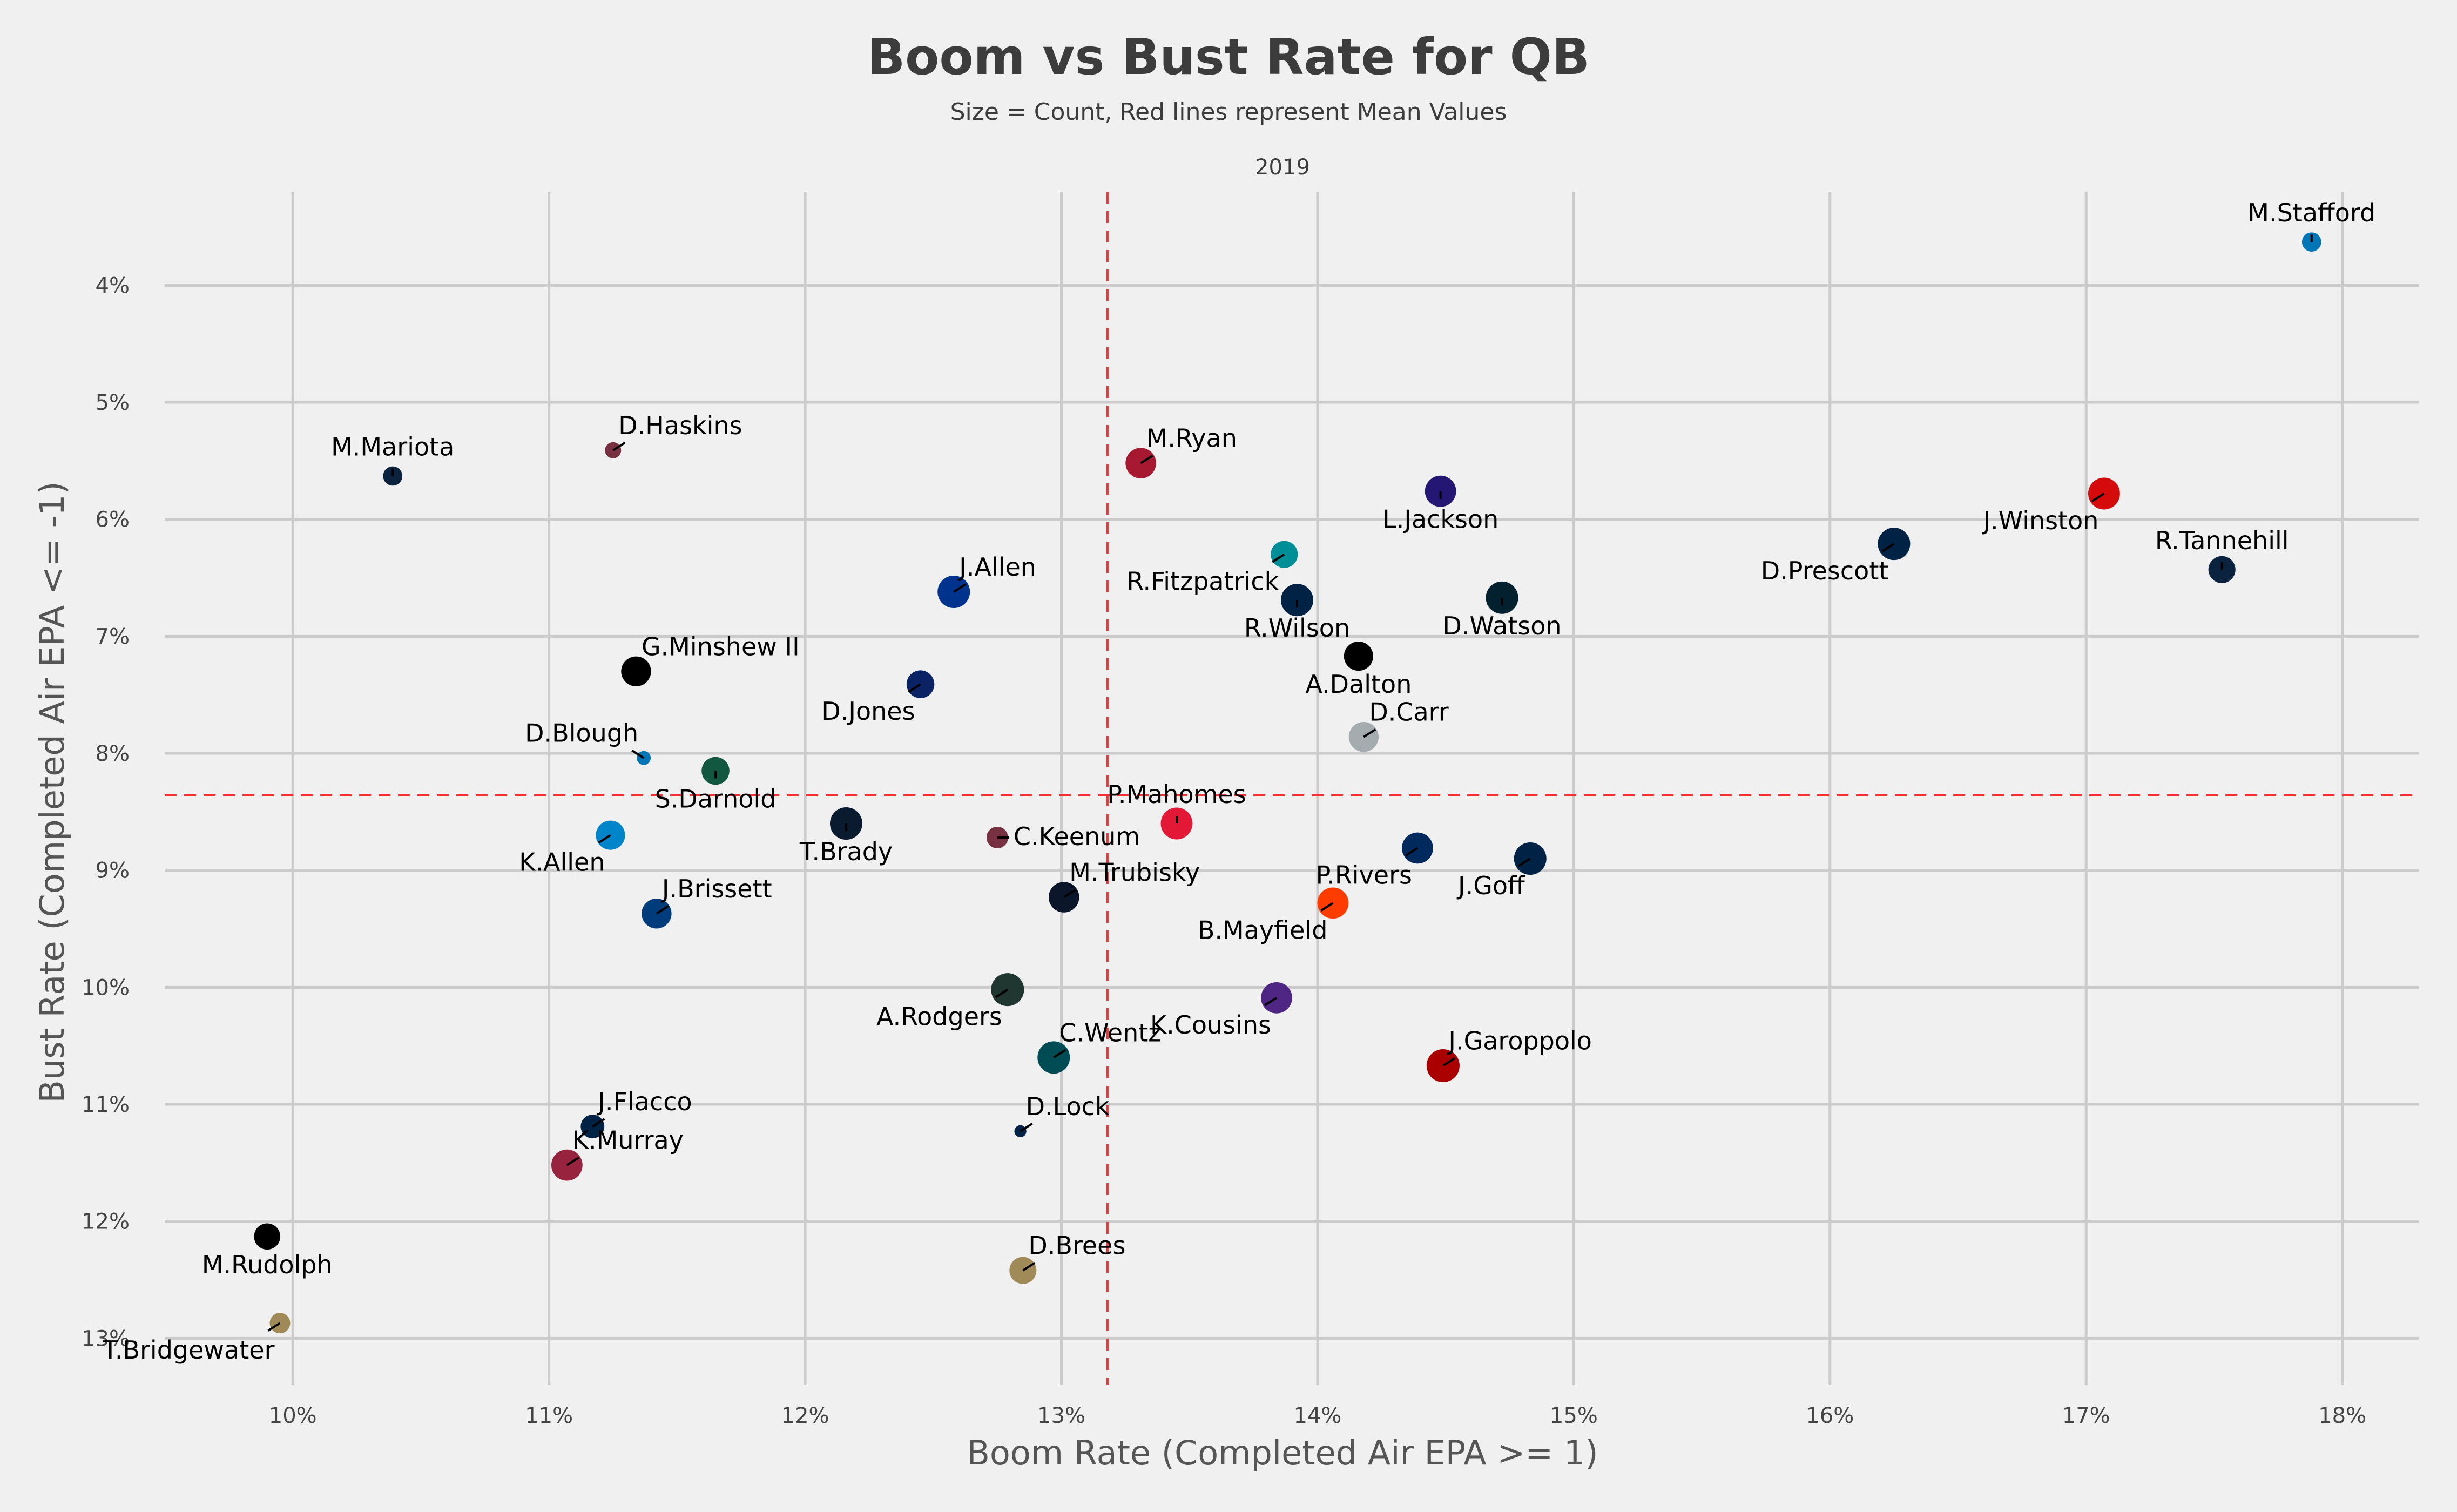  What do you see at coordinates (106, 1222) in the screenshot?
I see `y-tick-label: 12%` at bounding box center [106, 1222].